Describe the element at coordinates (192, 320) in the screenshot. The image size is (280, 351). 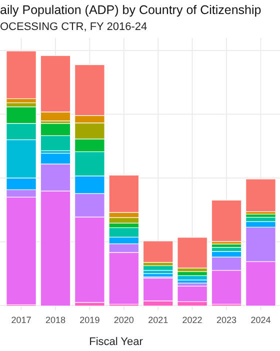
I see `x-tick-label: 2022` at that location.